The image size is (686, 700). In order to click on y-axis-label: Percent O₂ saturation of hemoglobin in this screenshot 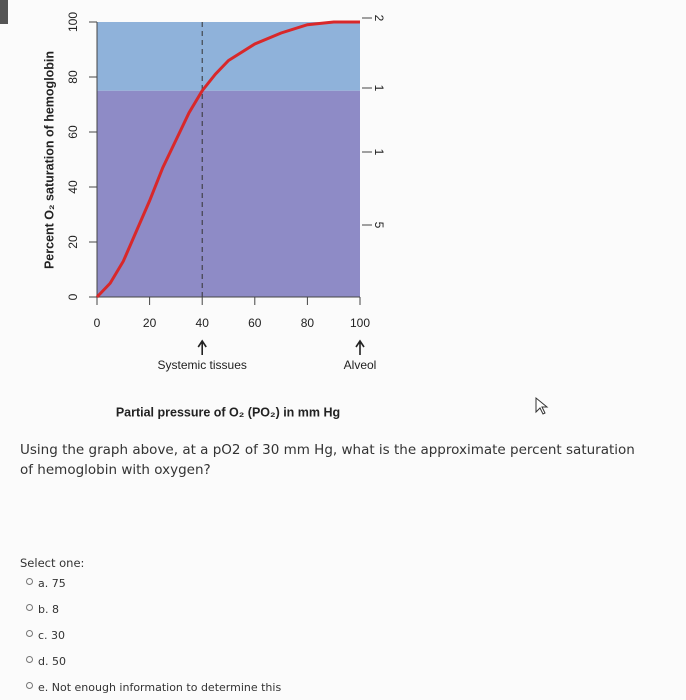, I will do `click(49, 160)`.